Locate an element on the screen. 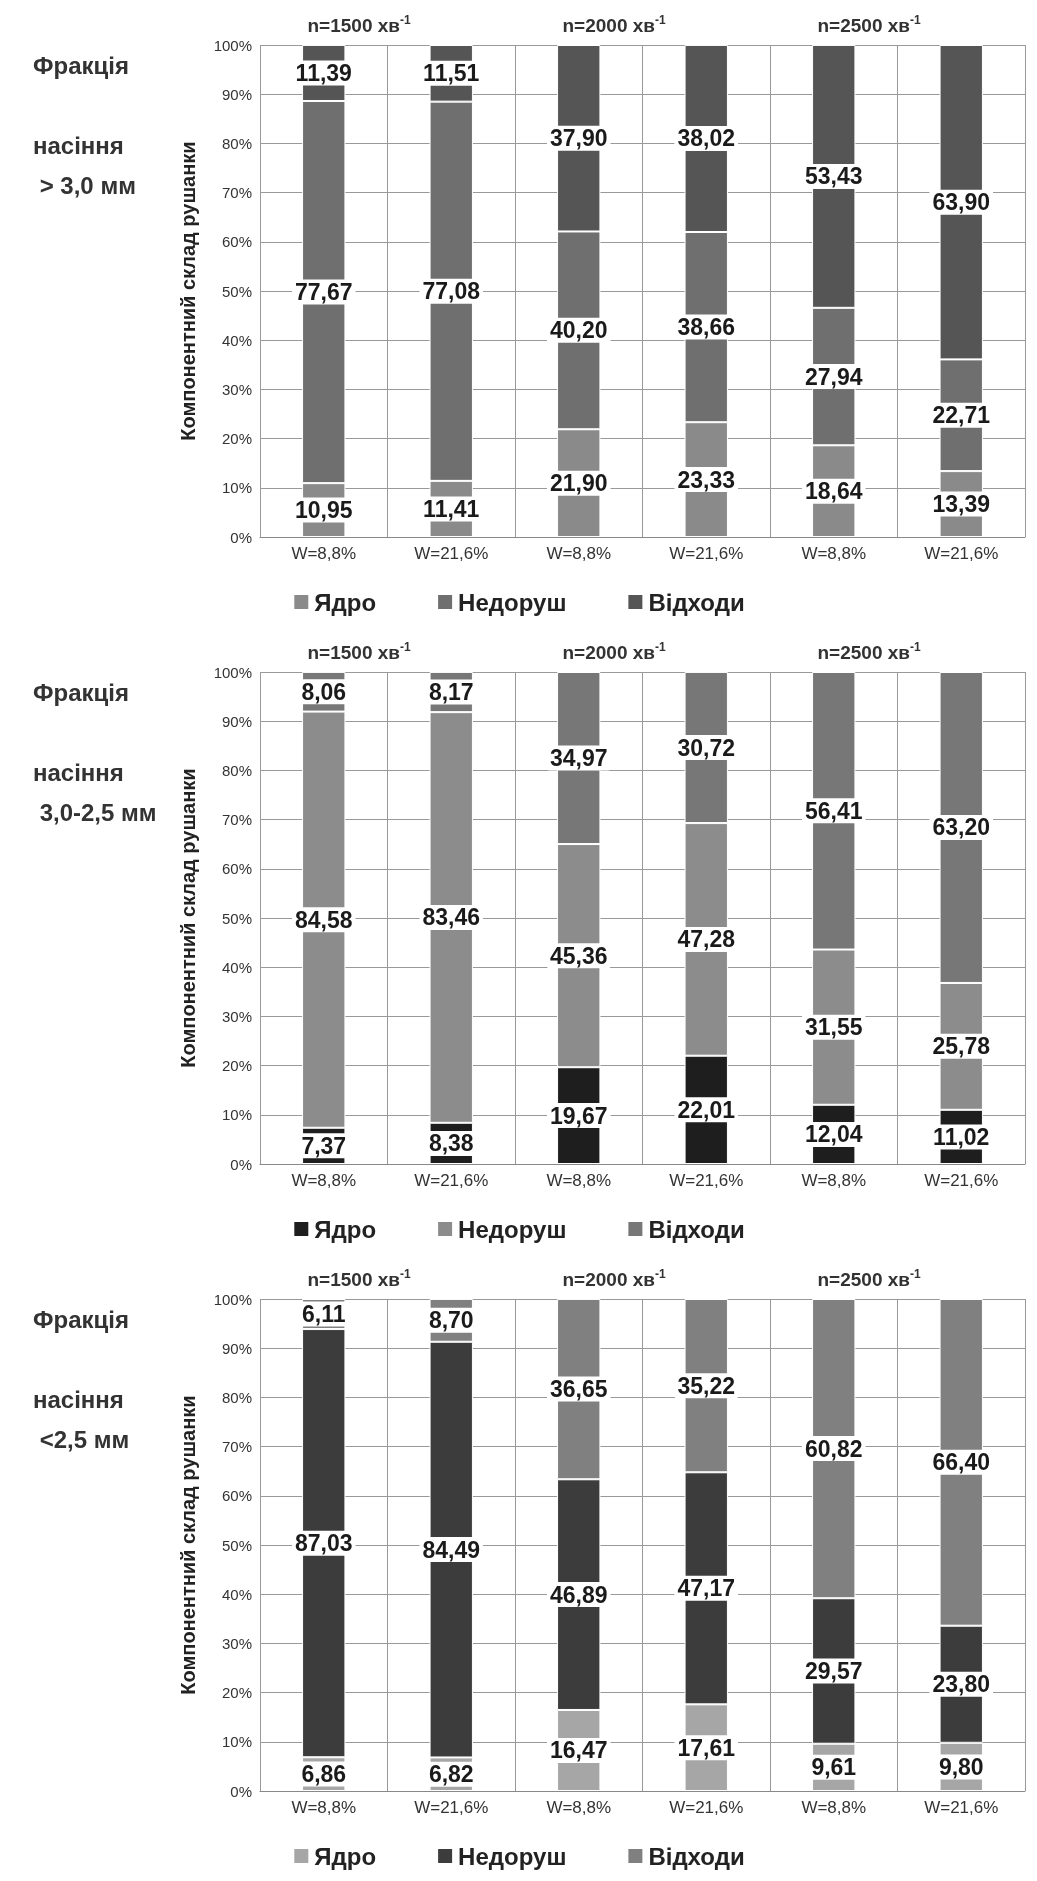 Image resolution: width=1037 pixels, height=1881 pixels. data-label: 77,67 is located at coordinates (323, 292).